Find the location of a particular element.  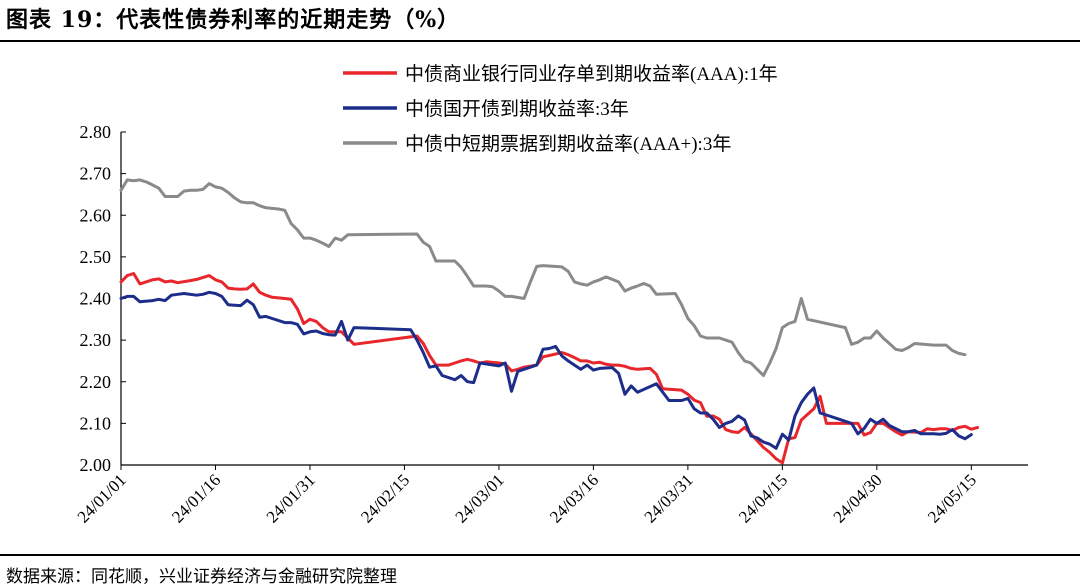

bottom-rule is located at coordinates (540, 555).